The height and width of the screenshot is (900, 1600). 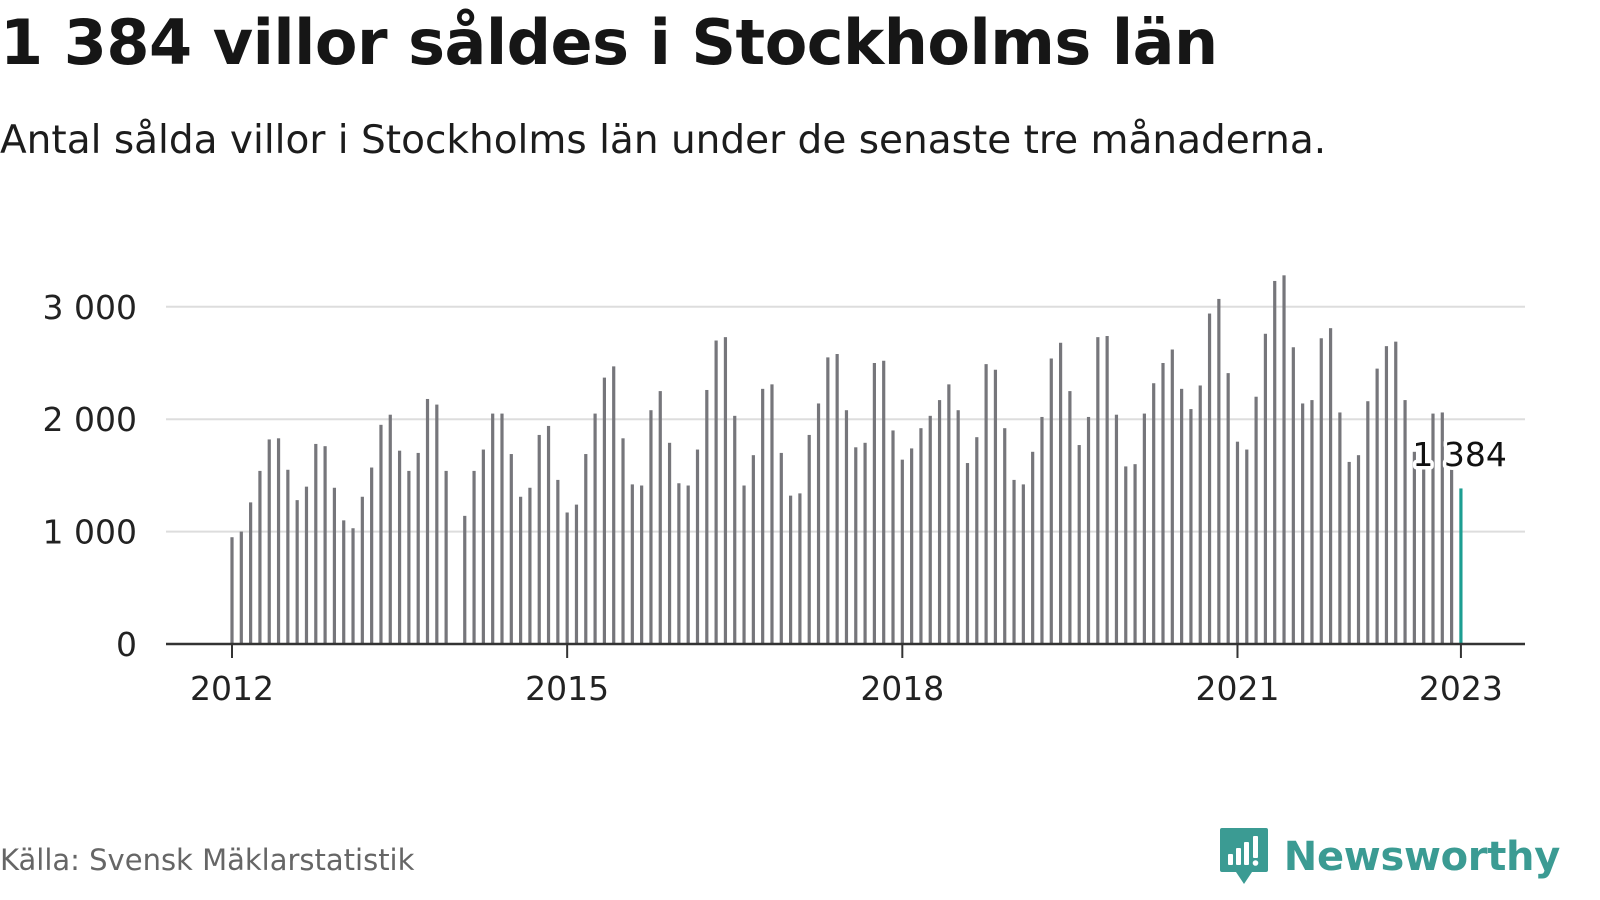 I want to click on x-tick-label-2023: 2023, so click(x=1461, y=688).